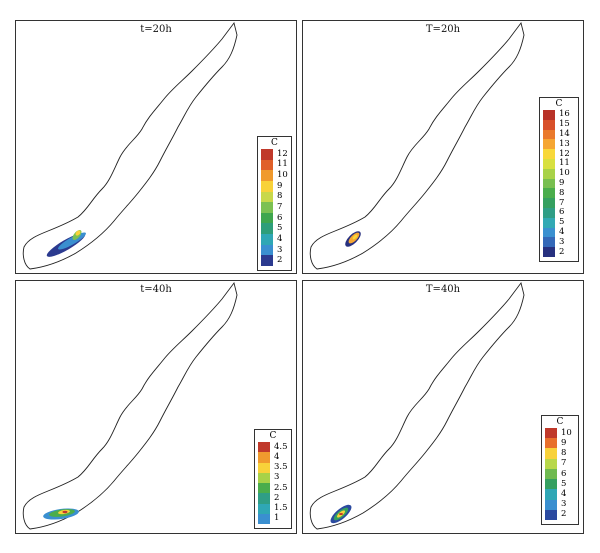  I want to click on panel-title: T=40h, so click(443, 289).